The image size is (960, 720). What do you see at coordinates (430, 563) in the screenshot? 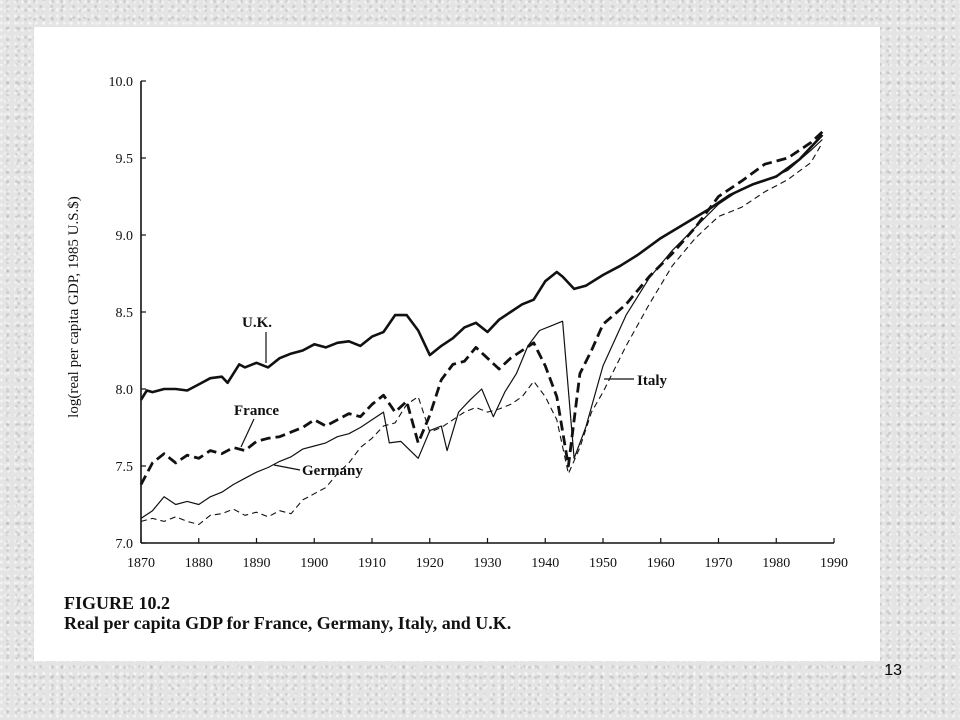
I see `x-tick-label: 1920` at bounding box center [430, 563].